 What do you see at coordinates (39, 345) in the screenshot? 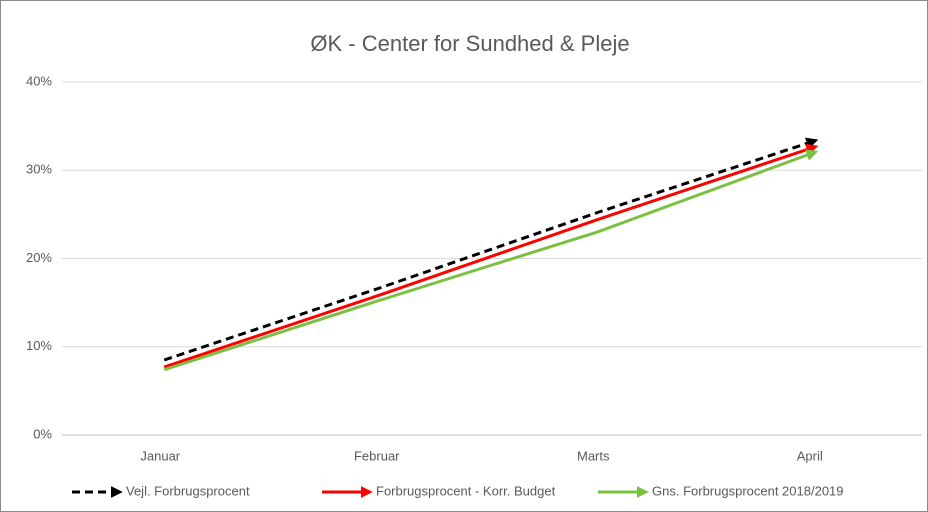
I see `y-tick-label: 10%` at bounding box center [39, 345].